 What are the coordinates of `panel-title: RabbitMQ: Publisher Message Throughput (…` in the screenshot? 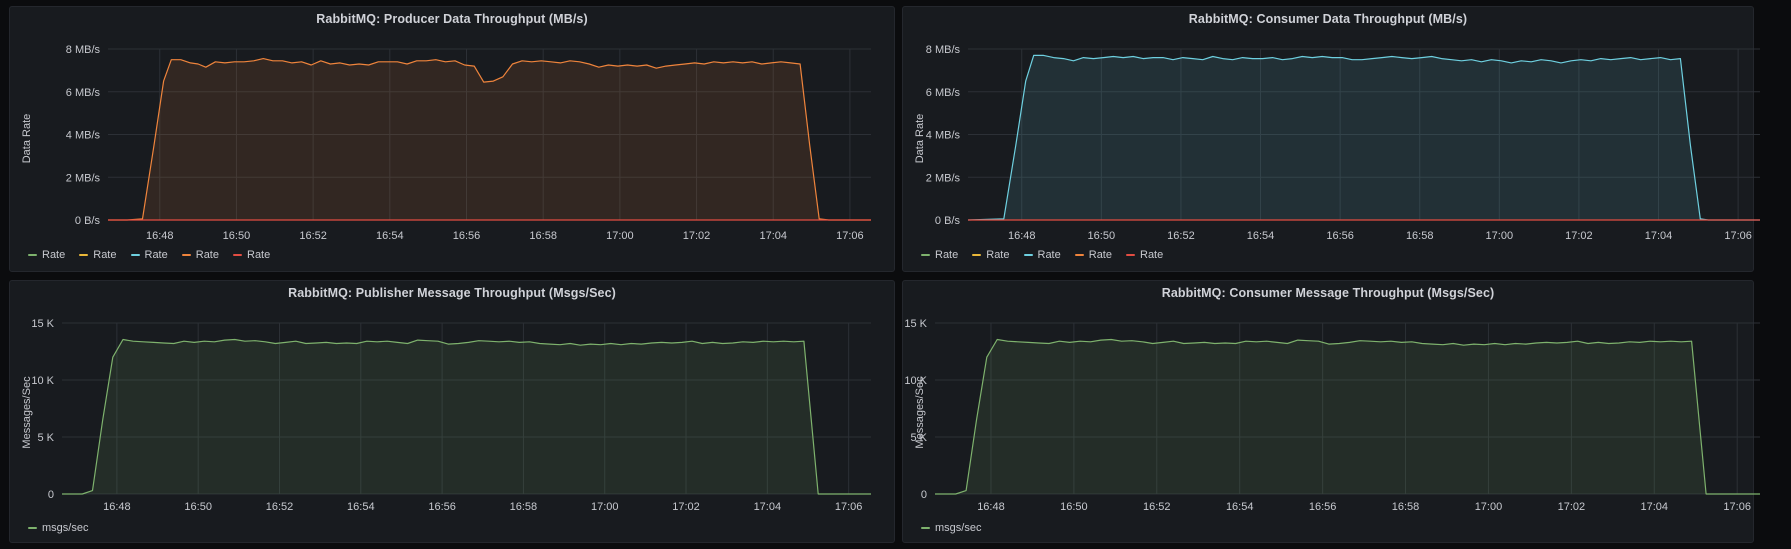 It's located at (452, 293).